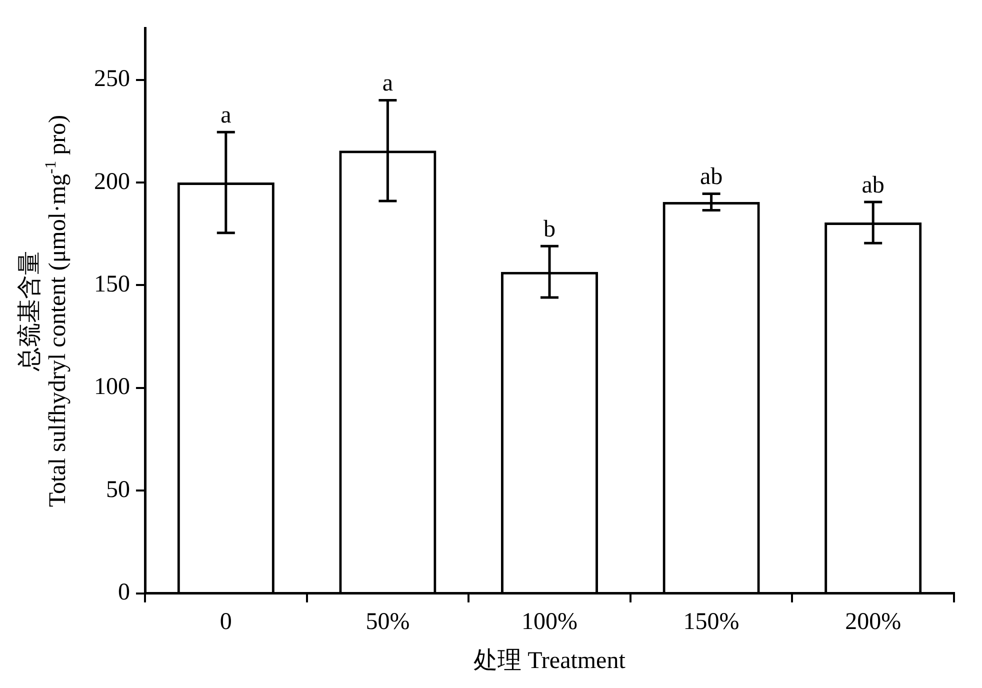 This screenshot has width=982, height=688. What do you see at coordinates (112, 181) in the screenshot?
I see `y-tick-label: 200` at bounding box center [112, 181].